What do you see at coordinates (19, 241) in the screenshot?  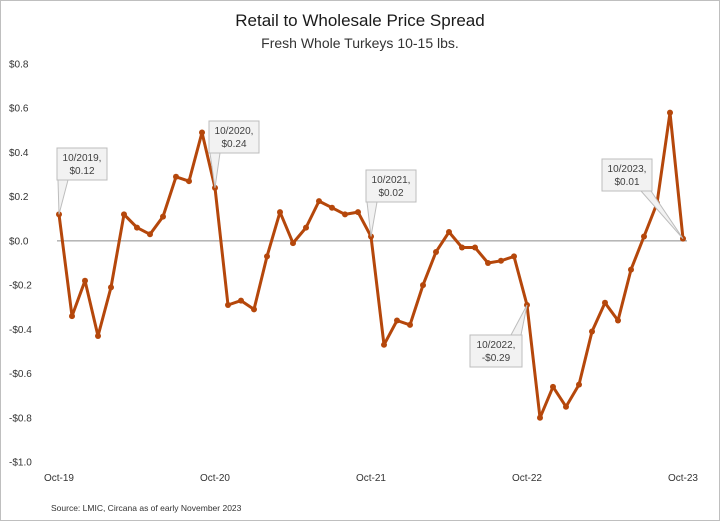 I see `y-tick-label: $0.0` at bounding box center [19, 241].